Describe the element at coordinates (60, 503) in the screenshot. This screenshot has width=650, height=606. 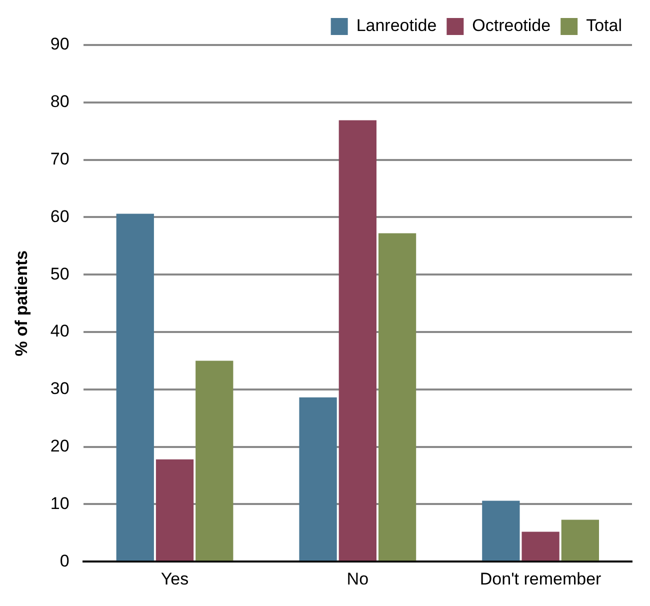
I see `y-tick-label: 10` at that location.